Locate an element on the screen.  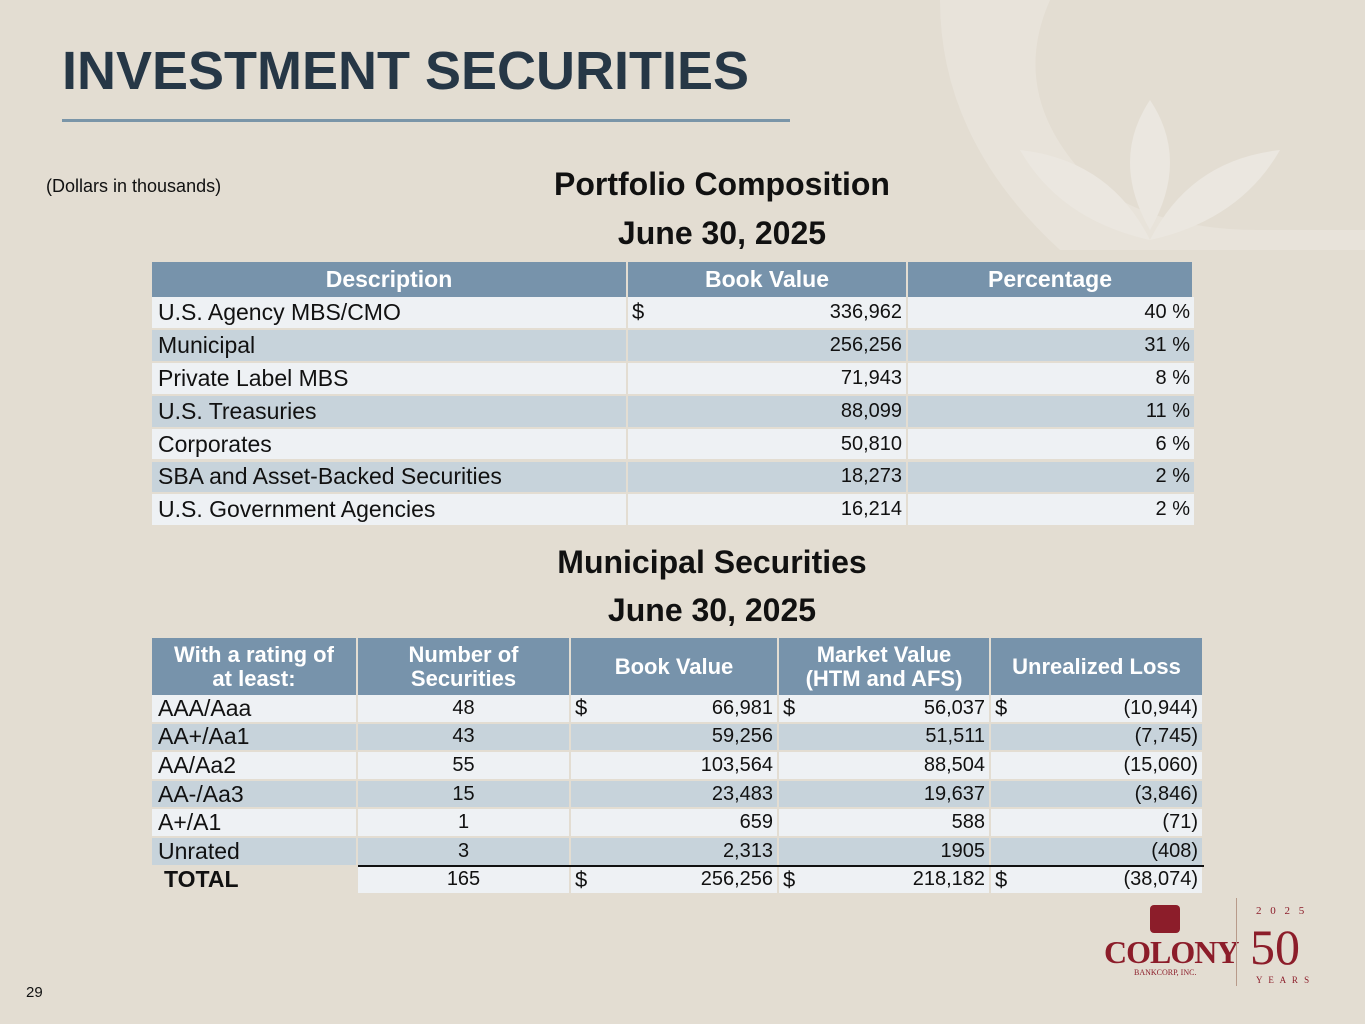
logo-year: 2 0 2 5 is located at coordinates (1282, 911).